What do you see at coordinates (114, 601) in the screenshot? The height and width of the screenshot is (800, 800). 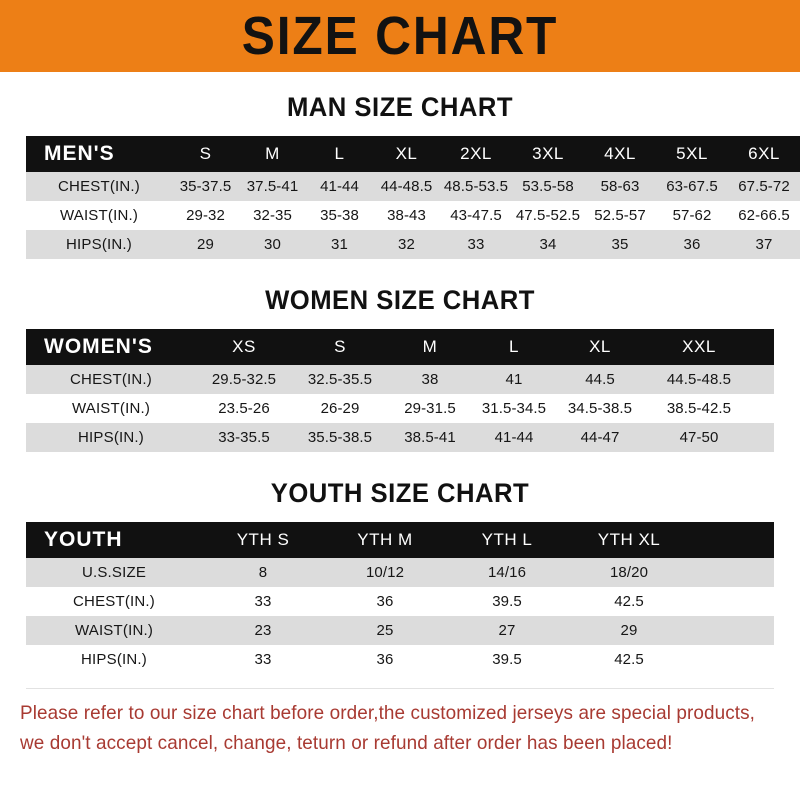 I see `youth-row-label-chest: CHEST(IN.)` at bounding box center [114, 601].